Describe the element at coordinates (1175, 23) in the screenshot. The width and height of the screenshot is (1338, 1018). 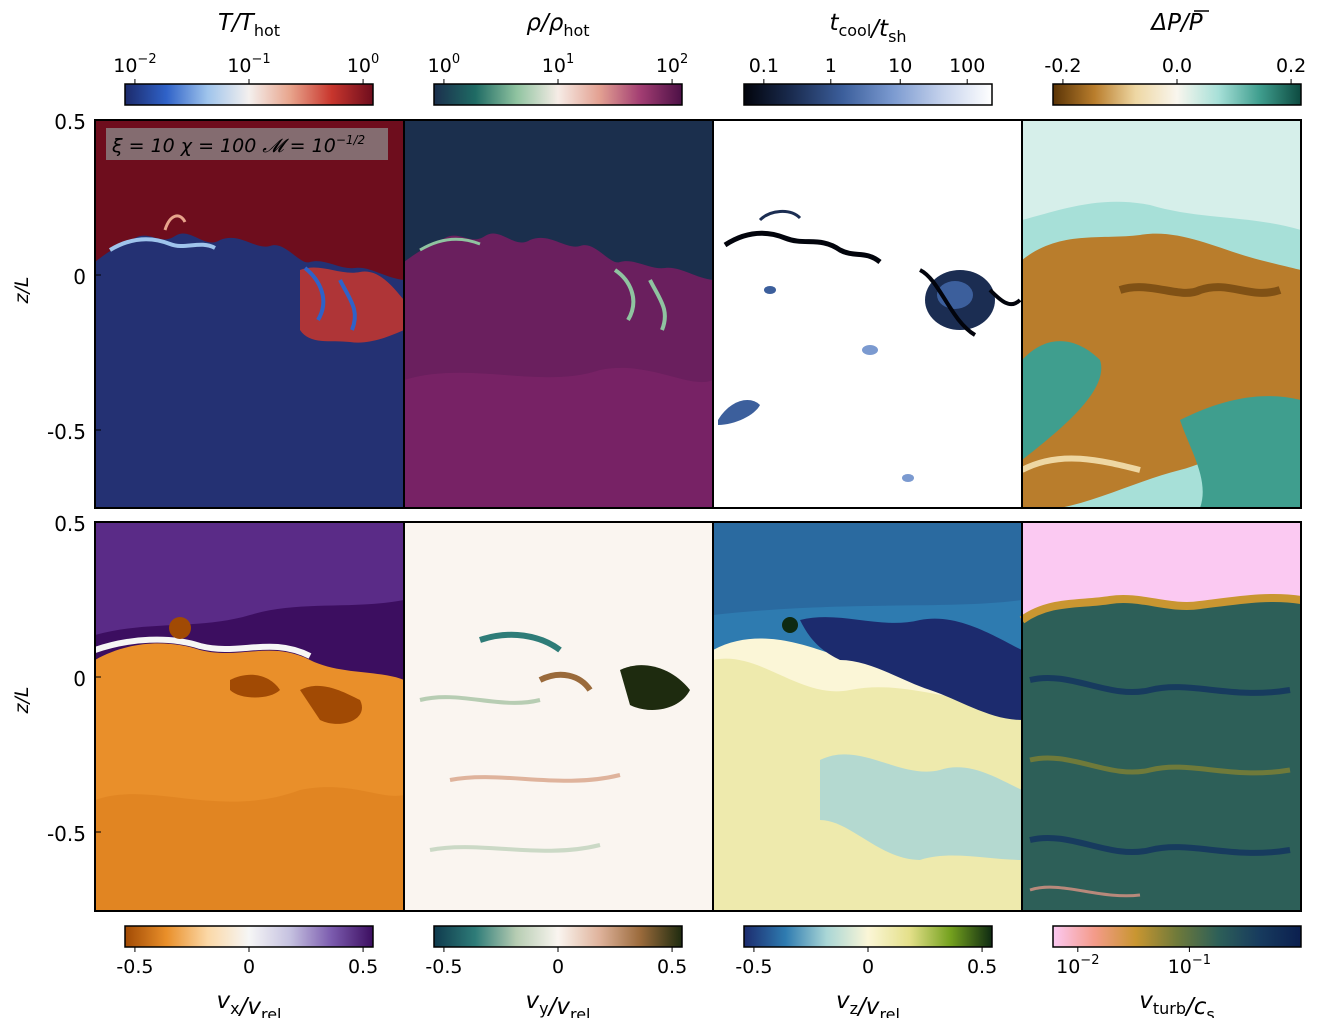
I see `colorbar-label: ΔP/P` at that location.